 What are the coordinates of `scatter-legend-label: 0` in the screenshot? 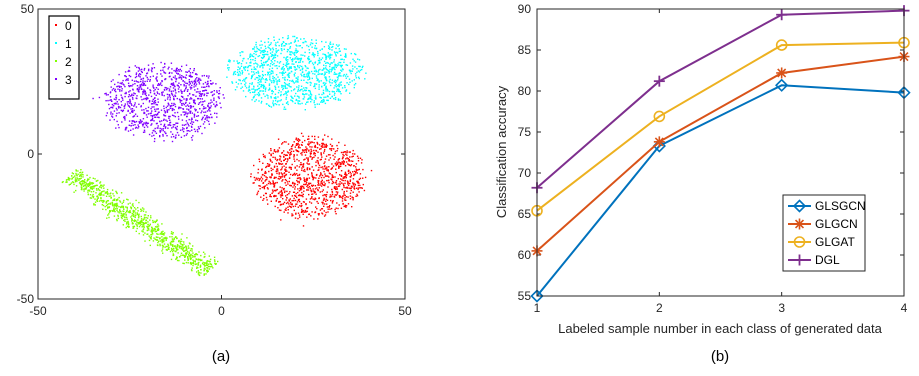 It's located at (68, 26).